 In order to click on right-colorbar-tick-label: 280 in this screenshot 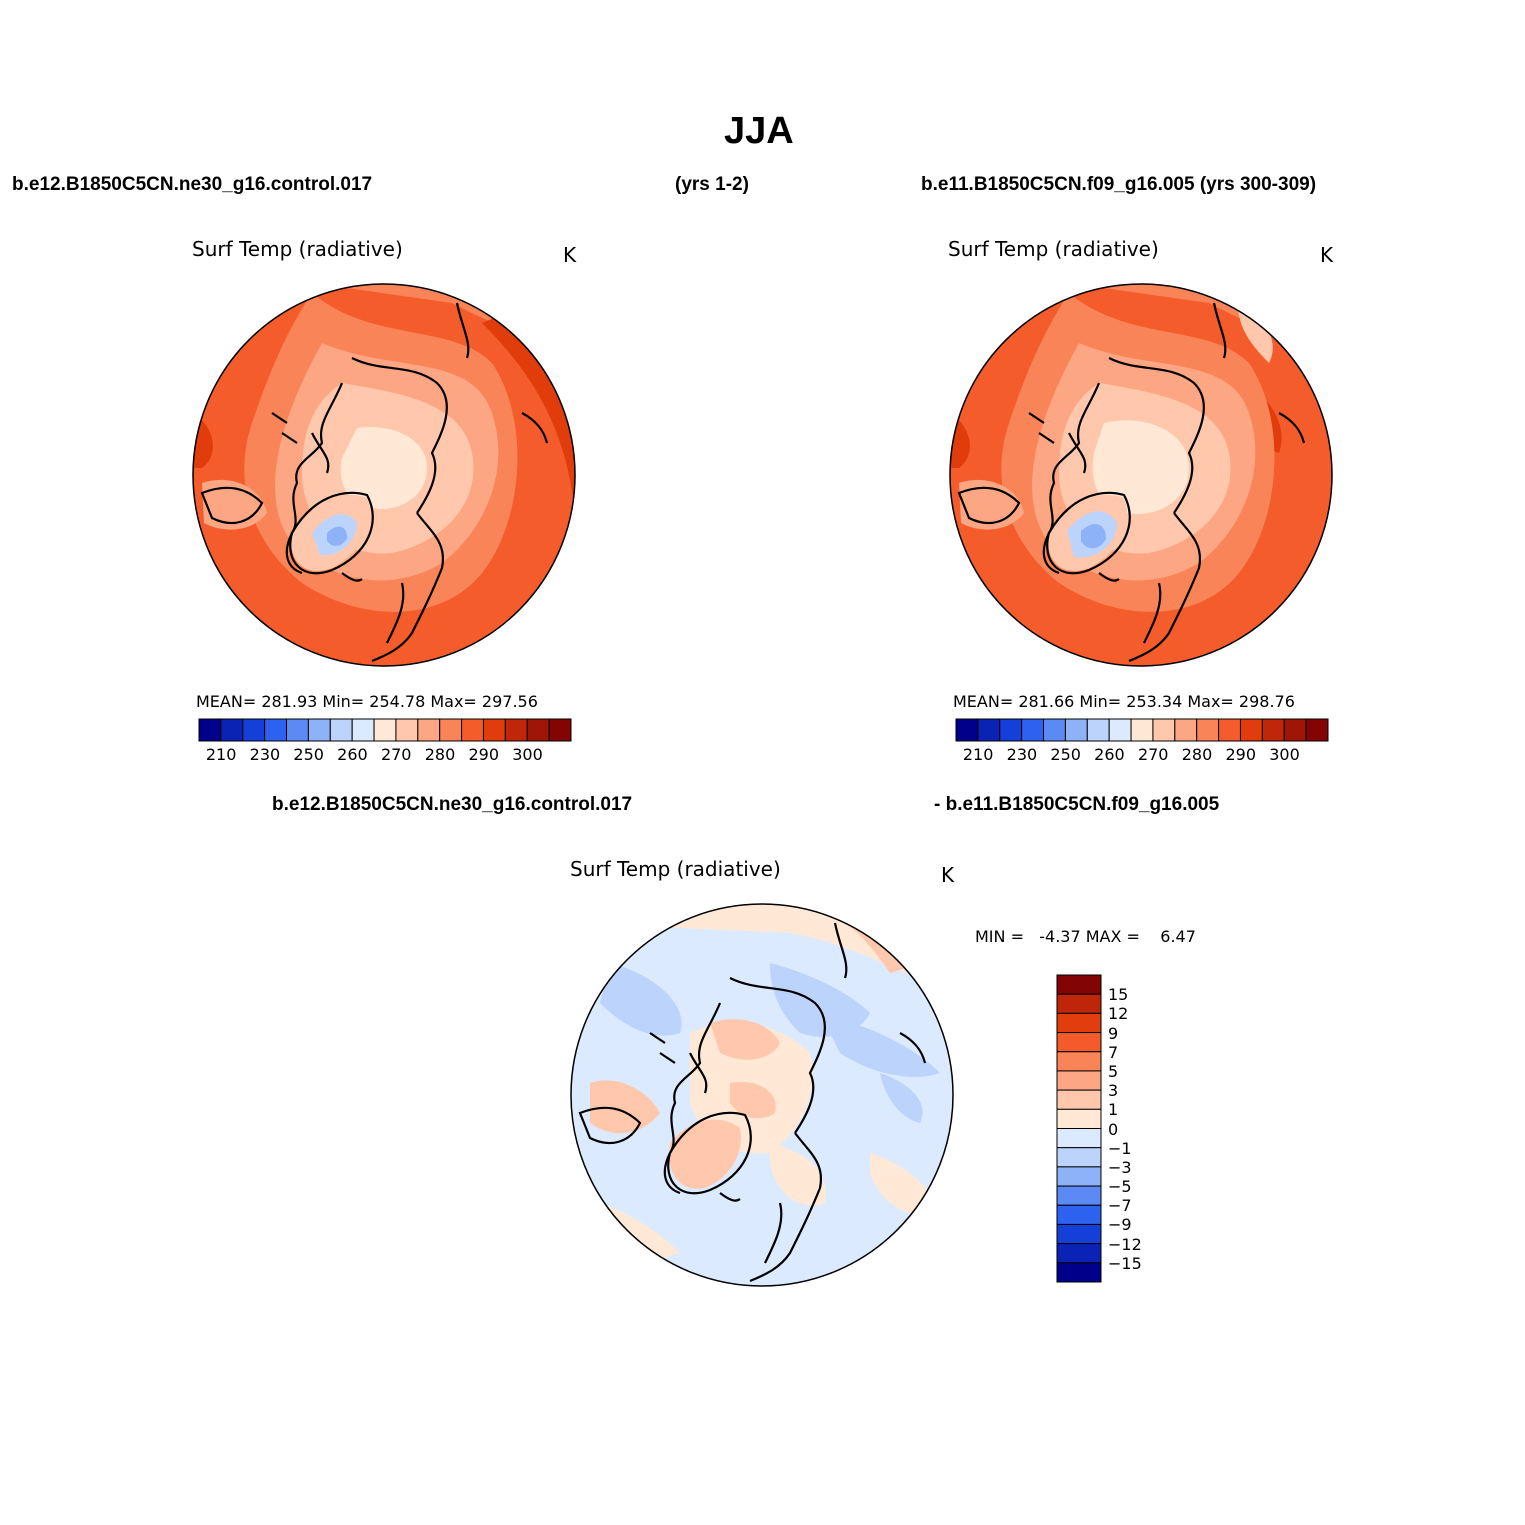, I will do `click(1197, 754)`.